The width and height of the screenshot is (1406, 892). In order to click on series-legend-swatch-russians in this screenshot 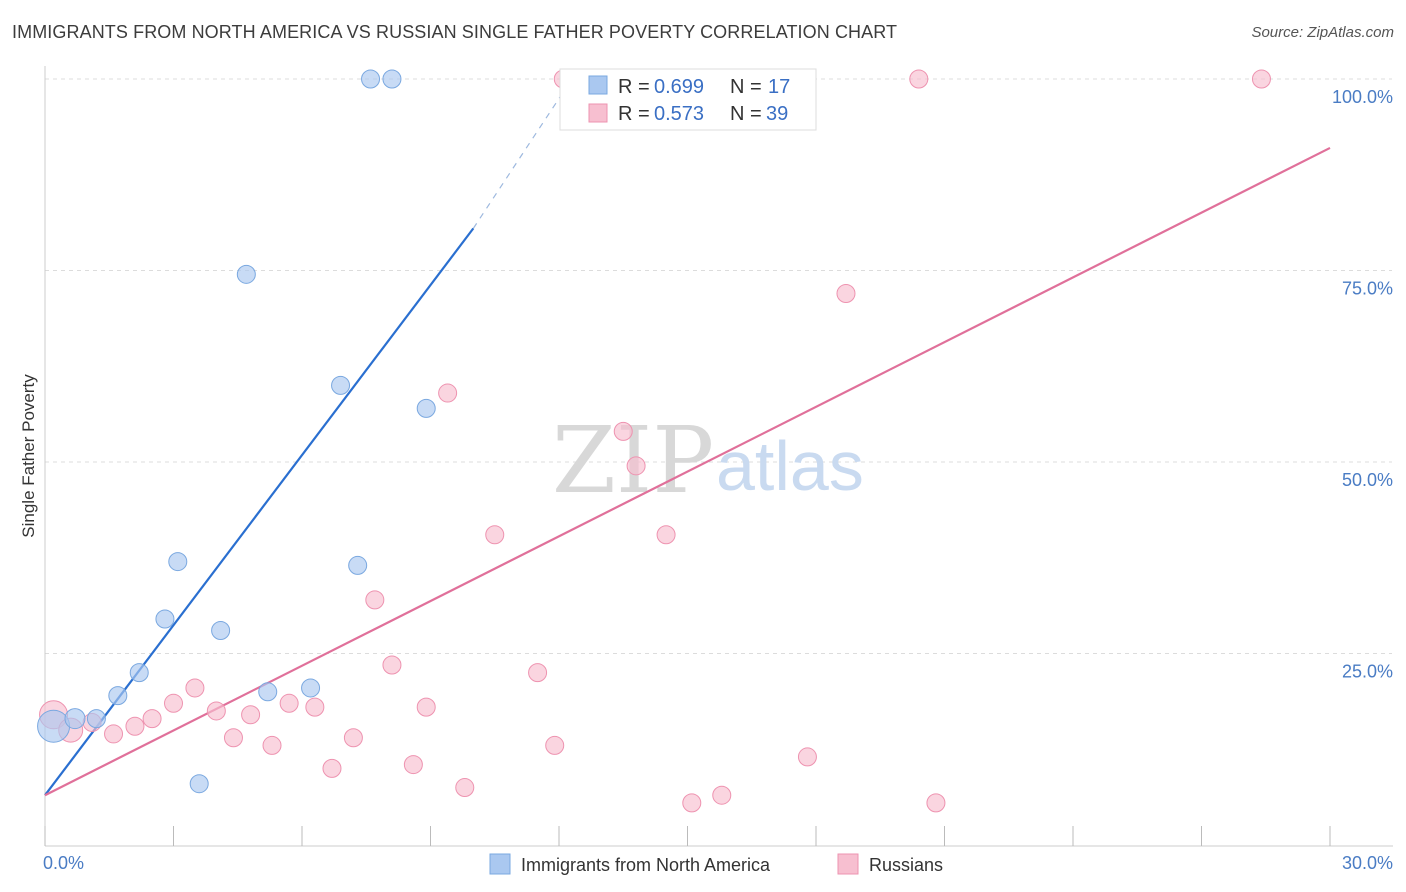, I will do `click(848, 864)`.